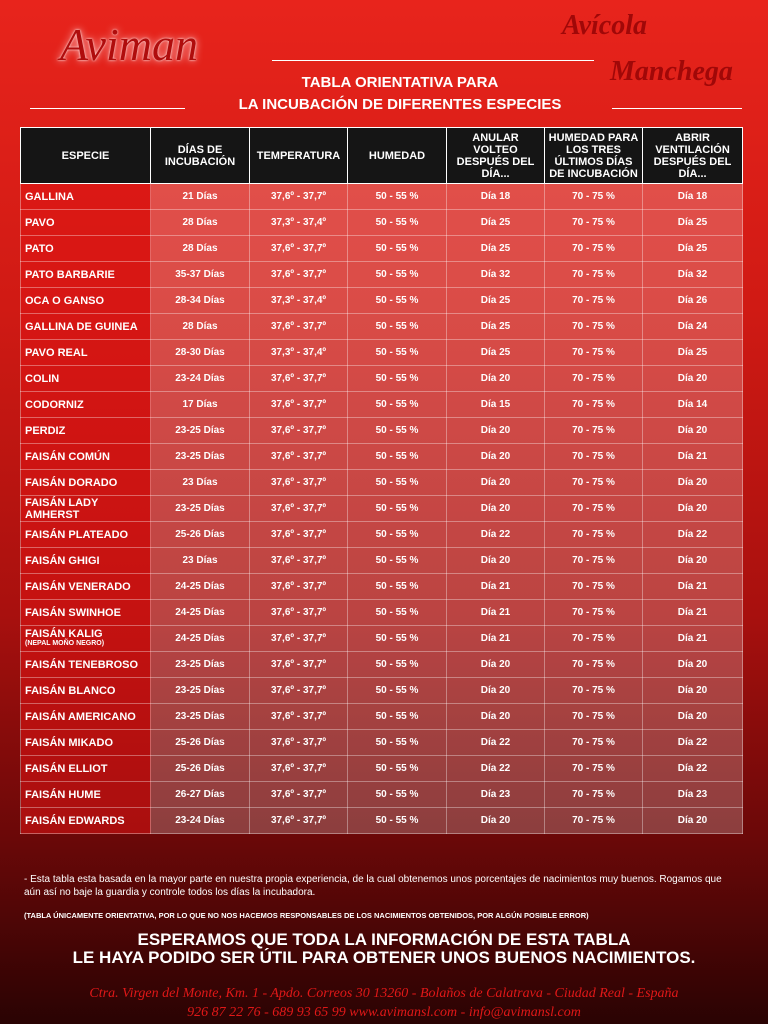 The width and height of the screenshot is (768, 1024). I want to click on table-cell: Día 18, so click(692, 196).